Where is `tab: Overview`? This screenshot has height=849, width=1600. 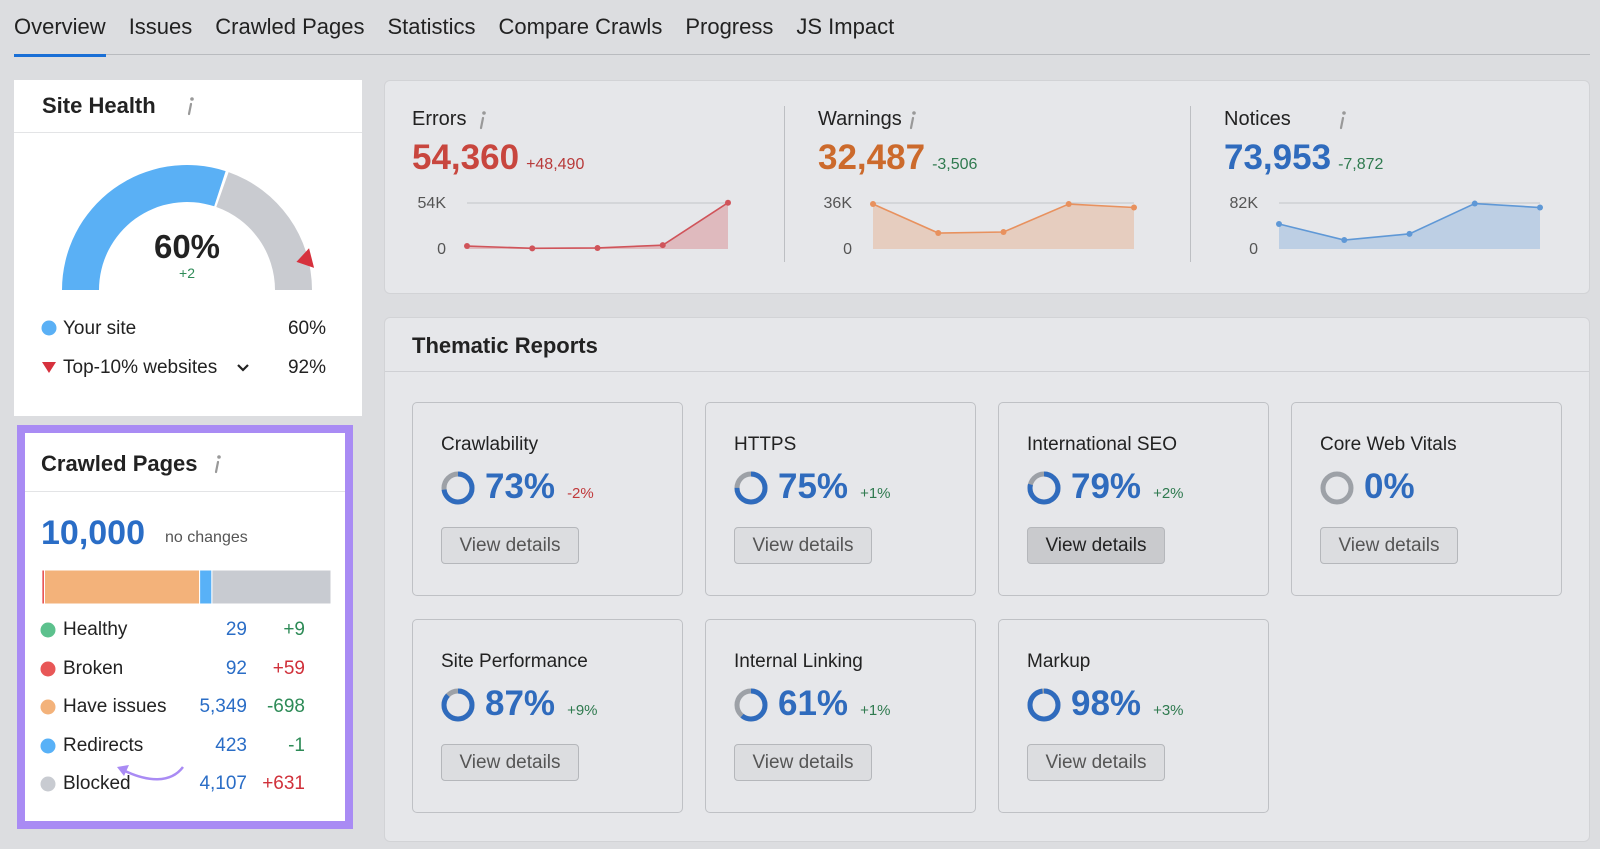
tab: Overview is located at coordinates (60, 28).